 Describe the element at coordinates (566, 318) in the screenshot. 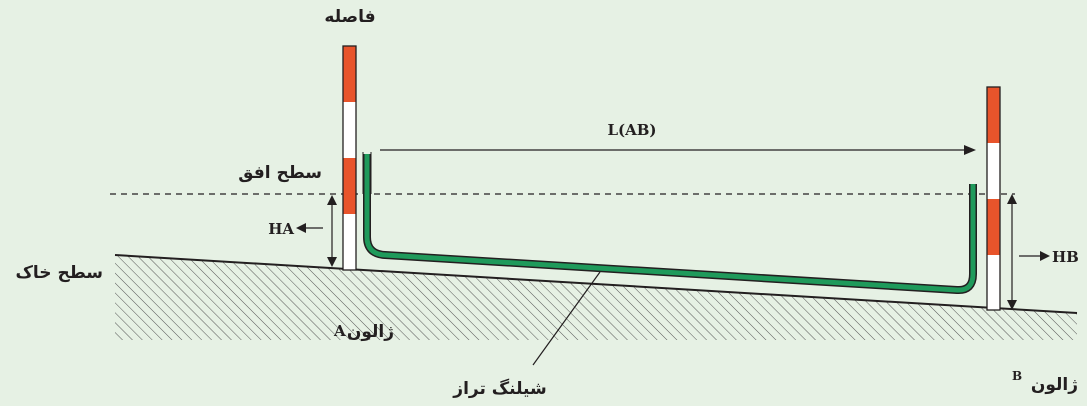

I see `hose-leader-line` at that location.